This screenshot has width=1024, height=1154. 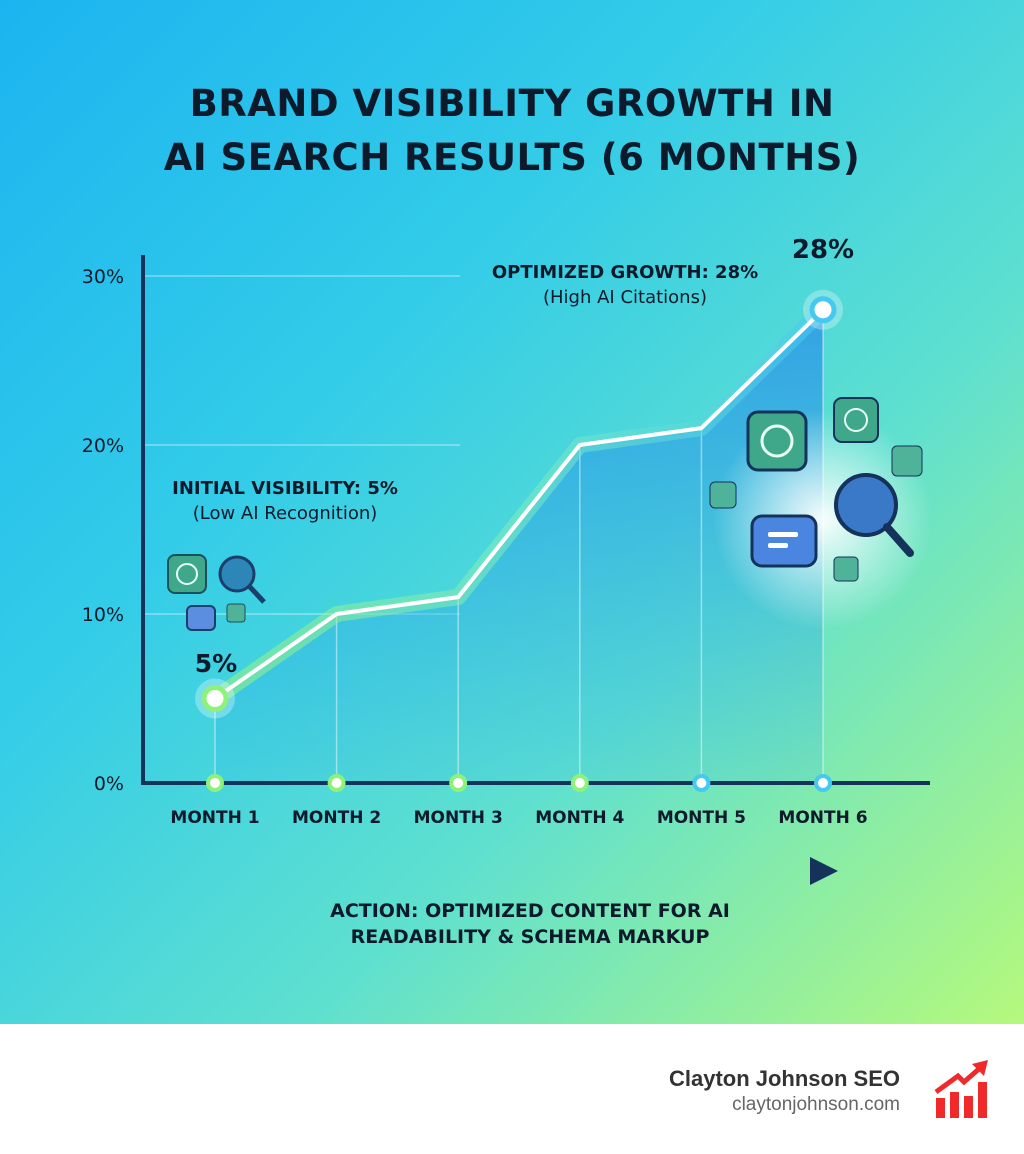 What do you see at coordinates (214, 818) in the screenshot?
I see `x-tick-label: MONTH 1` at bounding box center [214, 818].